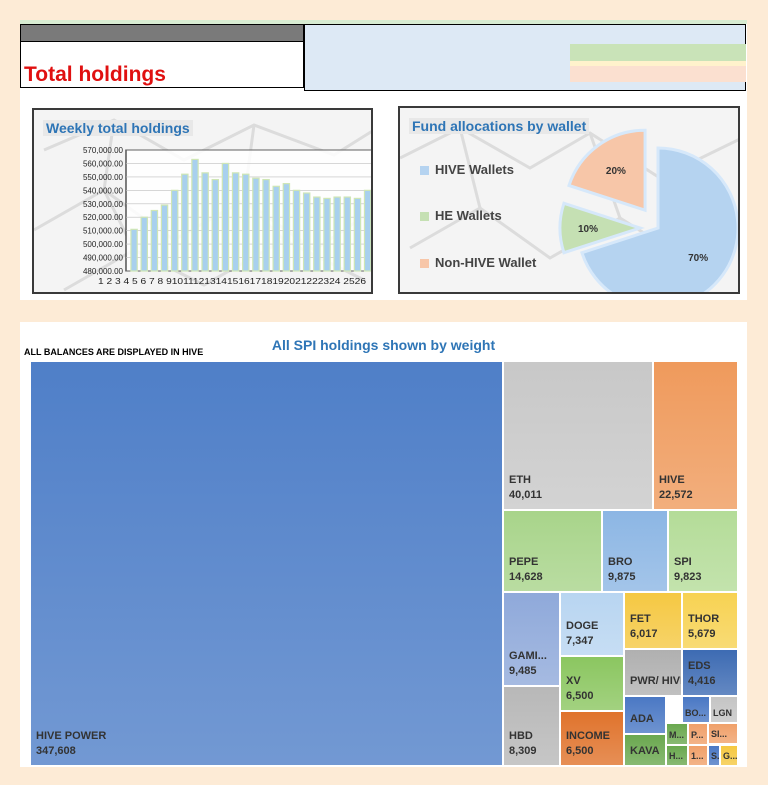 The image size is (768, 785). What do you see at coordinates (525, 488) in the screenshot?
I see `treemap-label: ETH 40,011` at bounding box center [525, 488].